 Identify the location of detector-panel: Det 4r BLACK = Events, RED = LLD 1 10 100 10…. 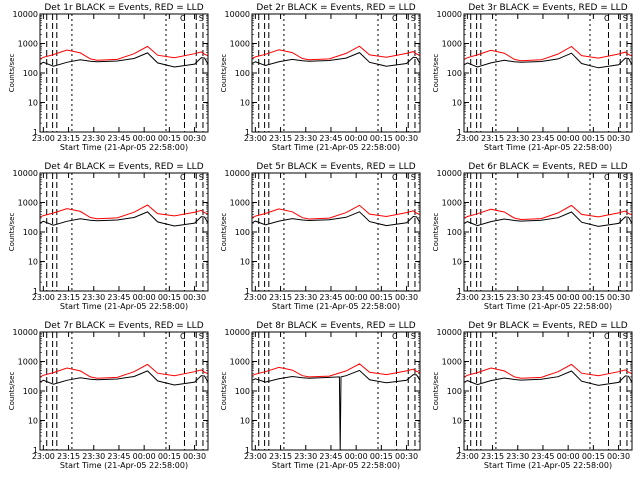
(108, 236).